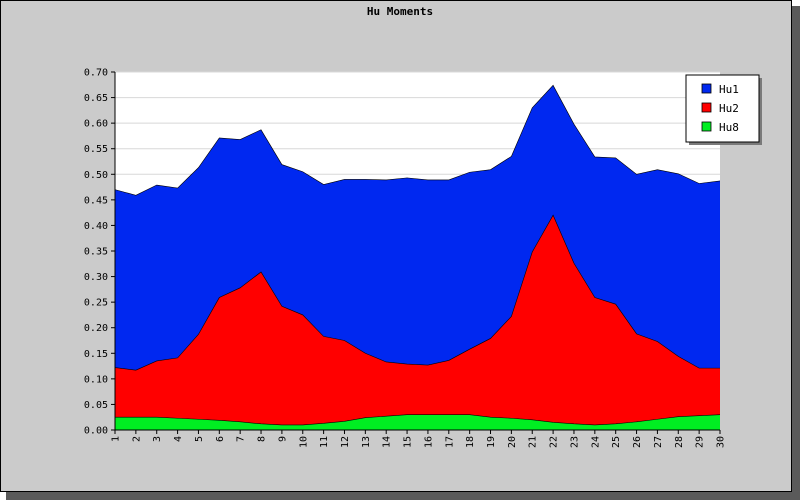 This screenshot has height=500, width=800. What do you see at coordinates (178, 439) in the screenshot?
I see `x-tick-label-3: 4` at bounding box center [178, 439].